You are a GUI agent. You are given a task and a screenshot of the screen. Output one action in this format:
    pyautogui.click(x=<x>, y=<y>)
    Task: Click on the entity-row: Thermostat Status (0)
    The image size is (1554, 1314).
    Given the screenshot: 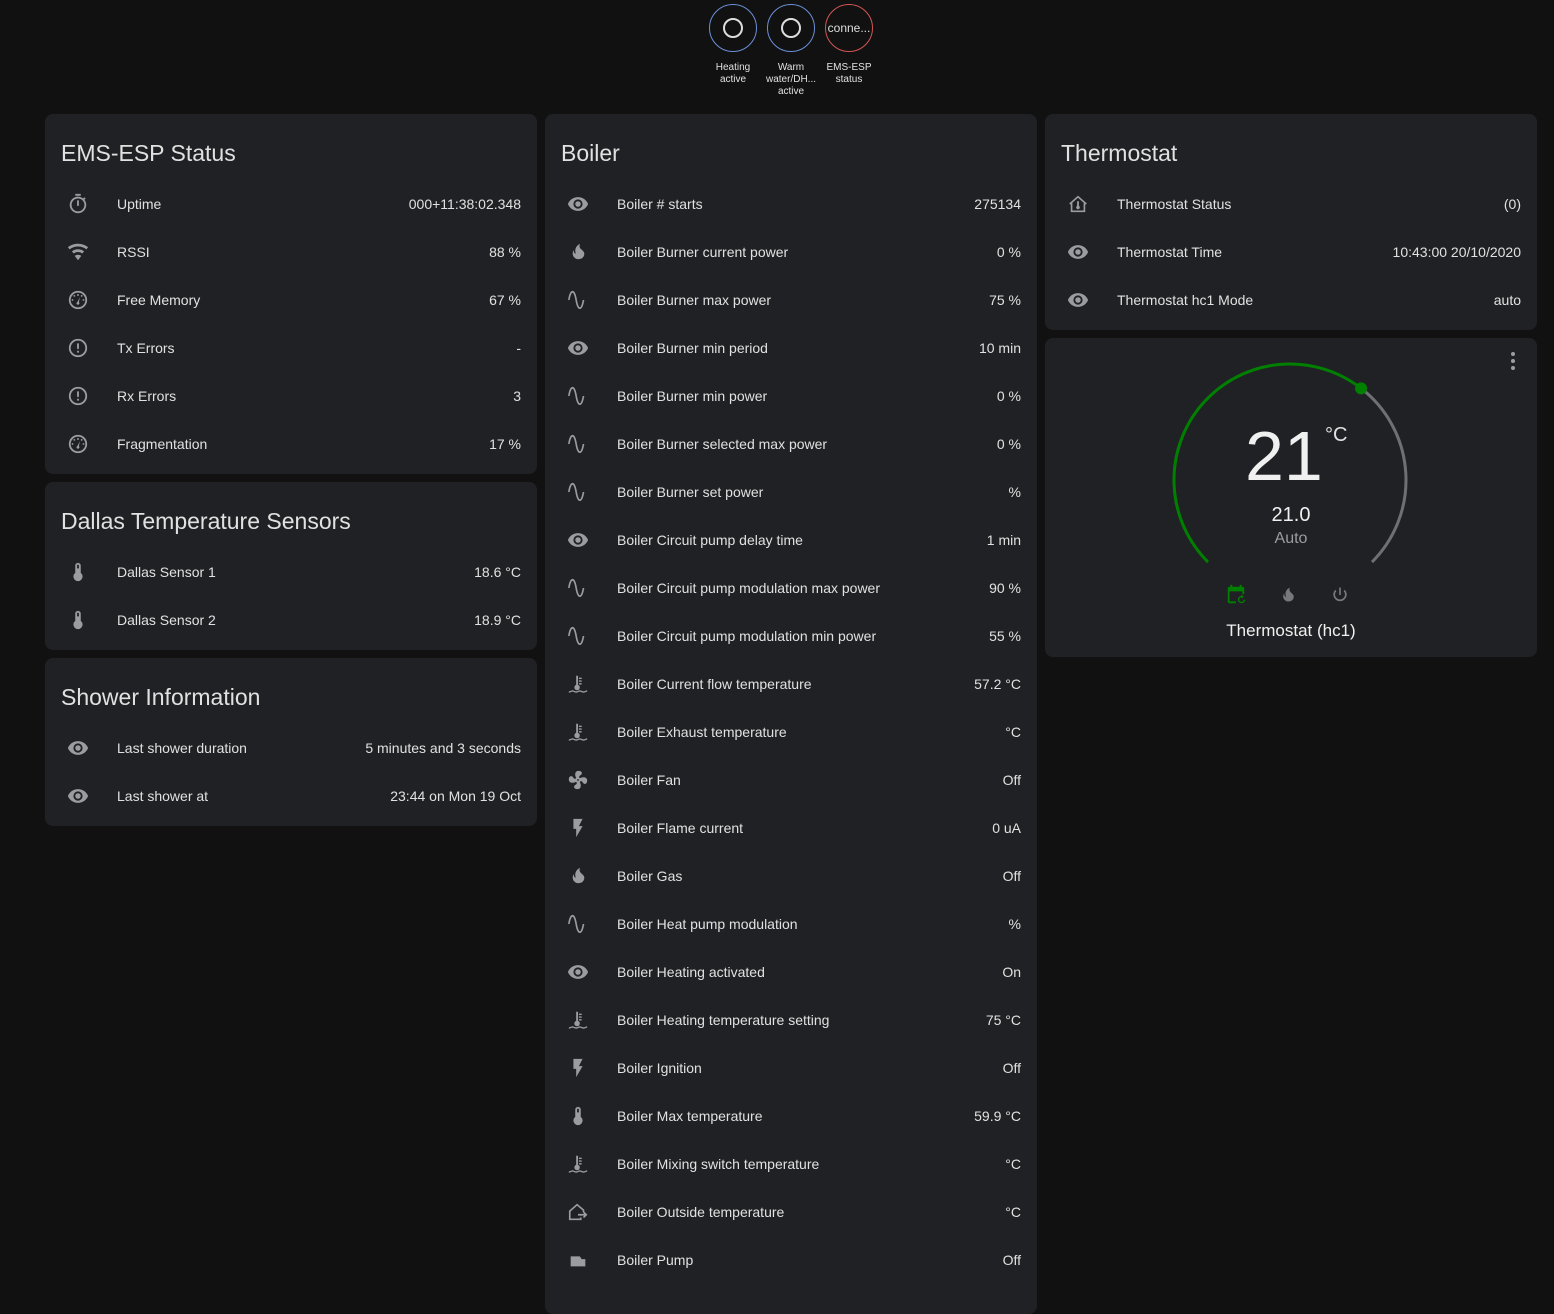 What is the action you would take?
    pyautogui.click(x=1291, y=204)
    